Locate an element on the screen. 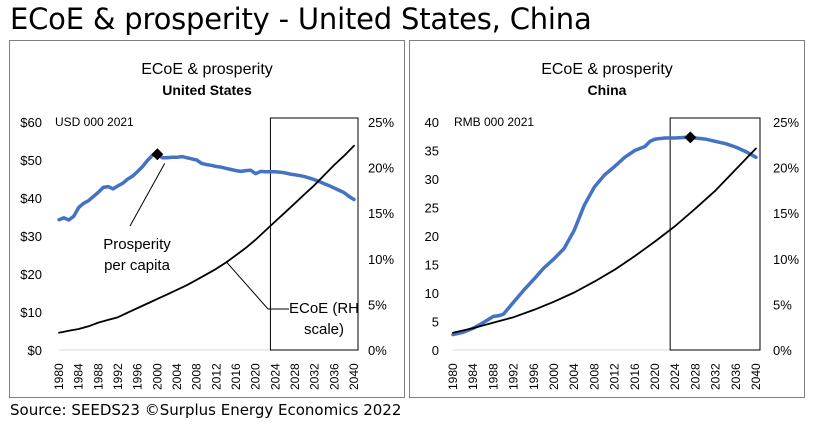 The width and height of the screenshot is (814, 424). left-tick-label: 15 is located at coordinates (432, 265).